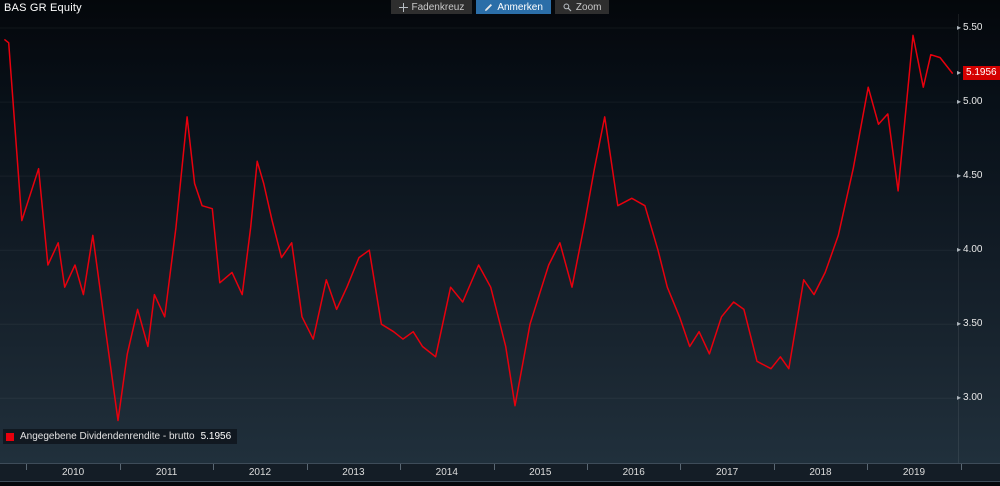 The width and height of the screenshot is (1000, 486). What do you see at coordinates (727, 472) in the screenshot?
I see `x-axis-year-label: 2017` at bounding box center [727, 472].